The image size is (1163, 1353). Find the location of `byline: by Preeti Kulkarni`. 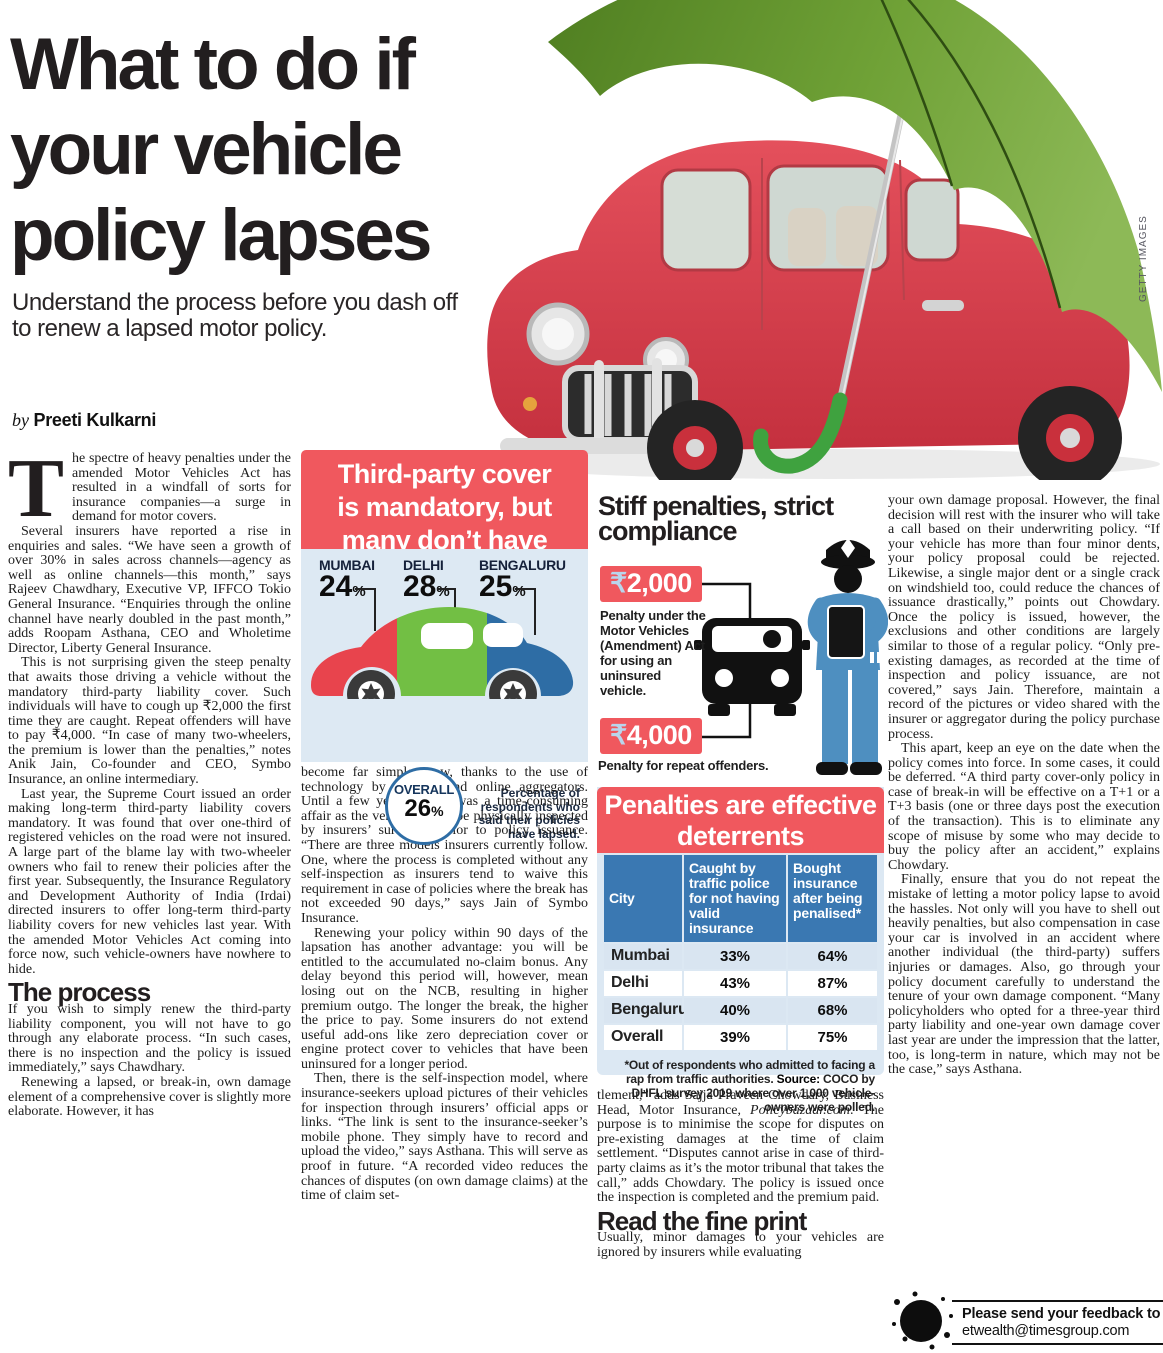

byline: by Preeti Kulkarni is located at coordinates (84, 420).